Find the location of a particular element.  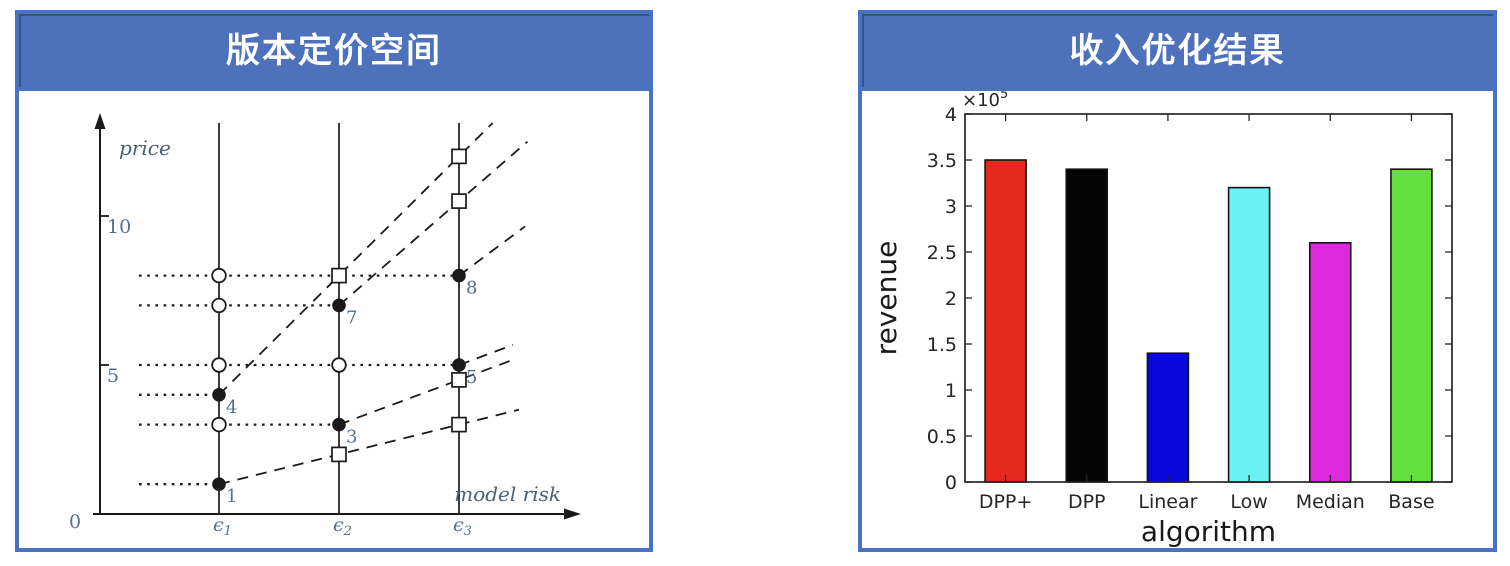

point-label-1: 1 is located at coordinates (231, 496).